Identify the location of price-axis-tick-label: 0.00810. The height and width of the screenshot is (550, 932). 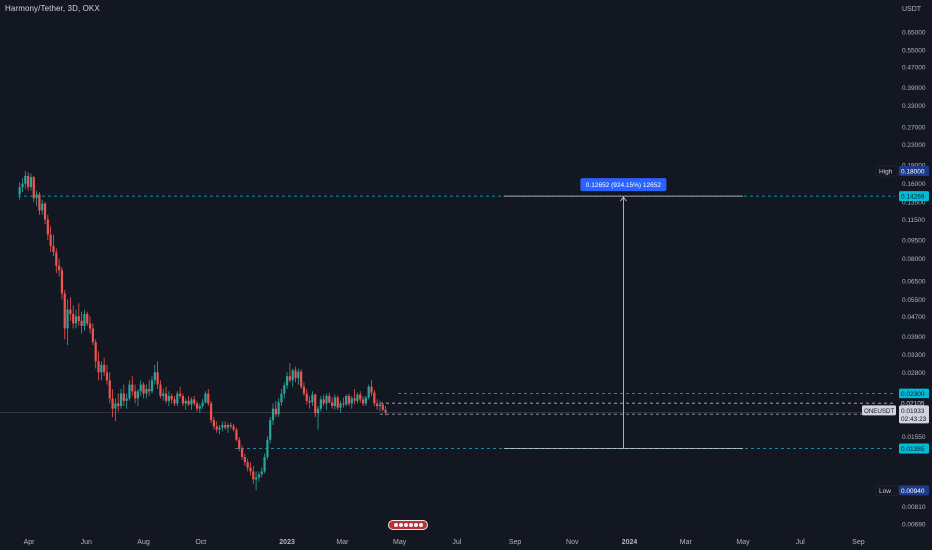
(914, 507).